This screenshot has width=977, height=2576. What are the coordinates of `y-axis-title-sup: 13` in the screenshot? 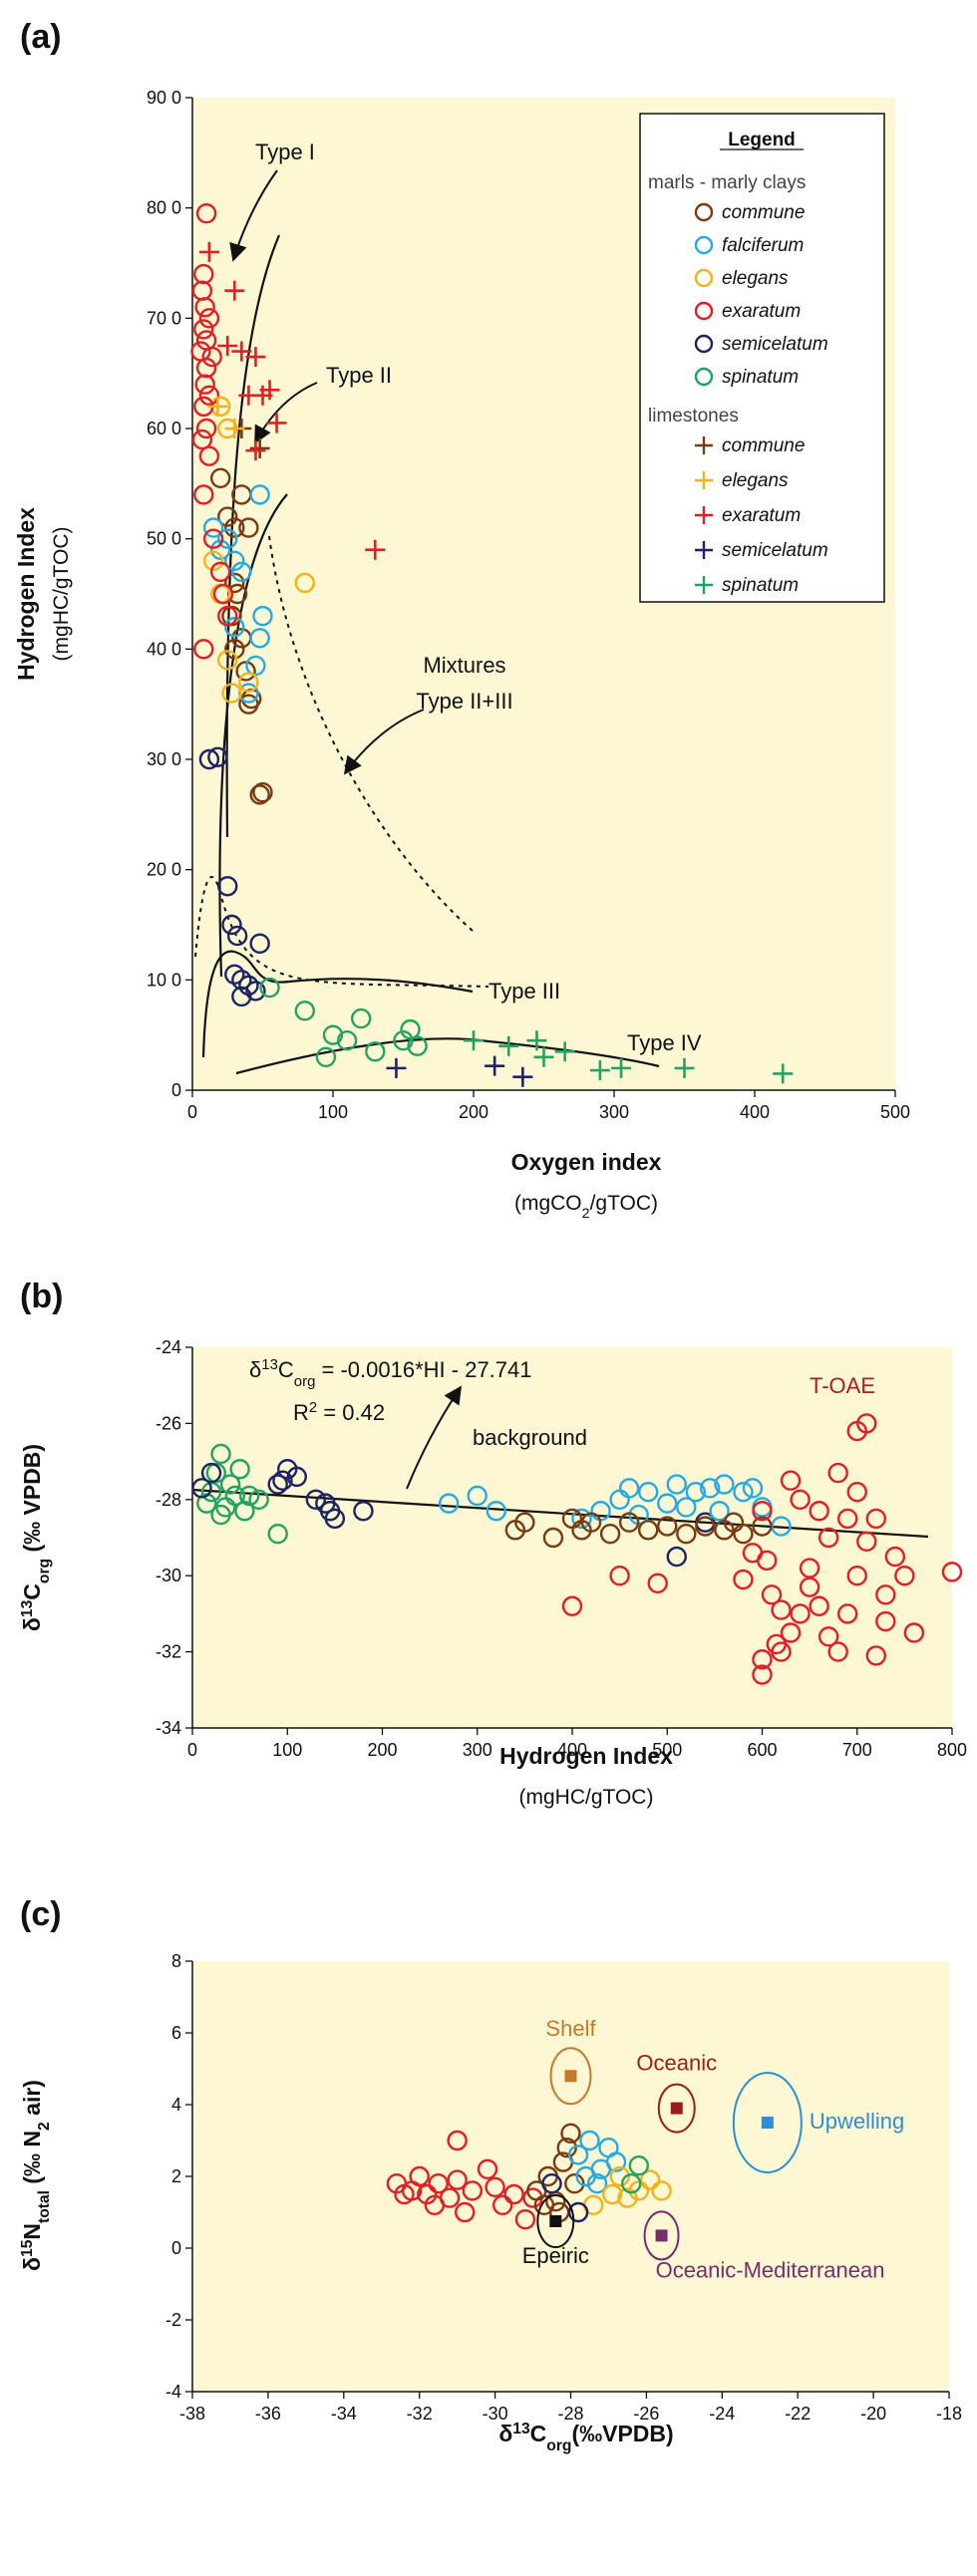 It's located at (27, 1608).